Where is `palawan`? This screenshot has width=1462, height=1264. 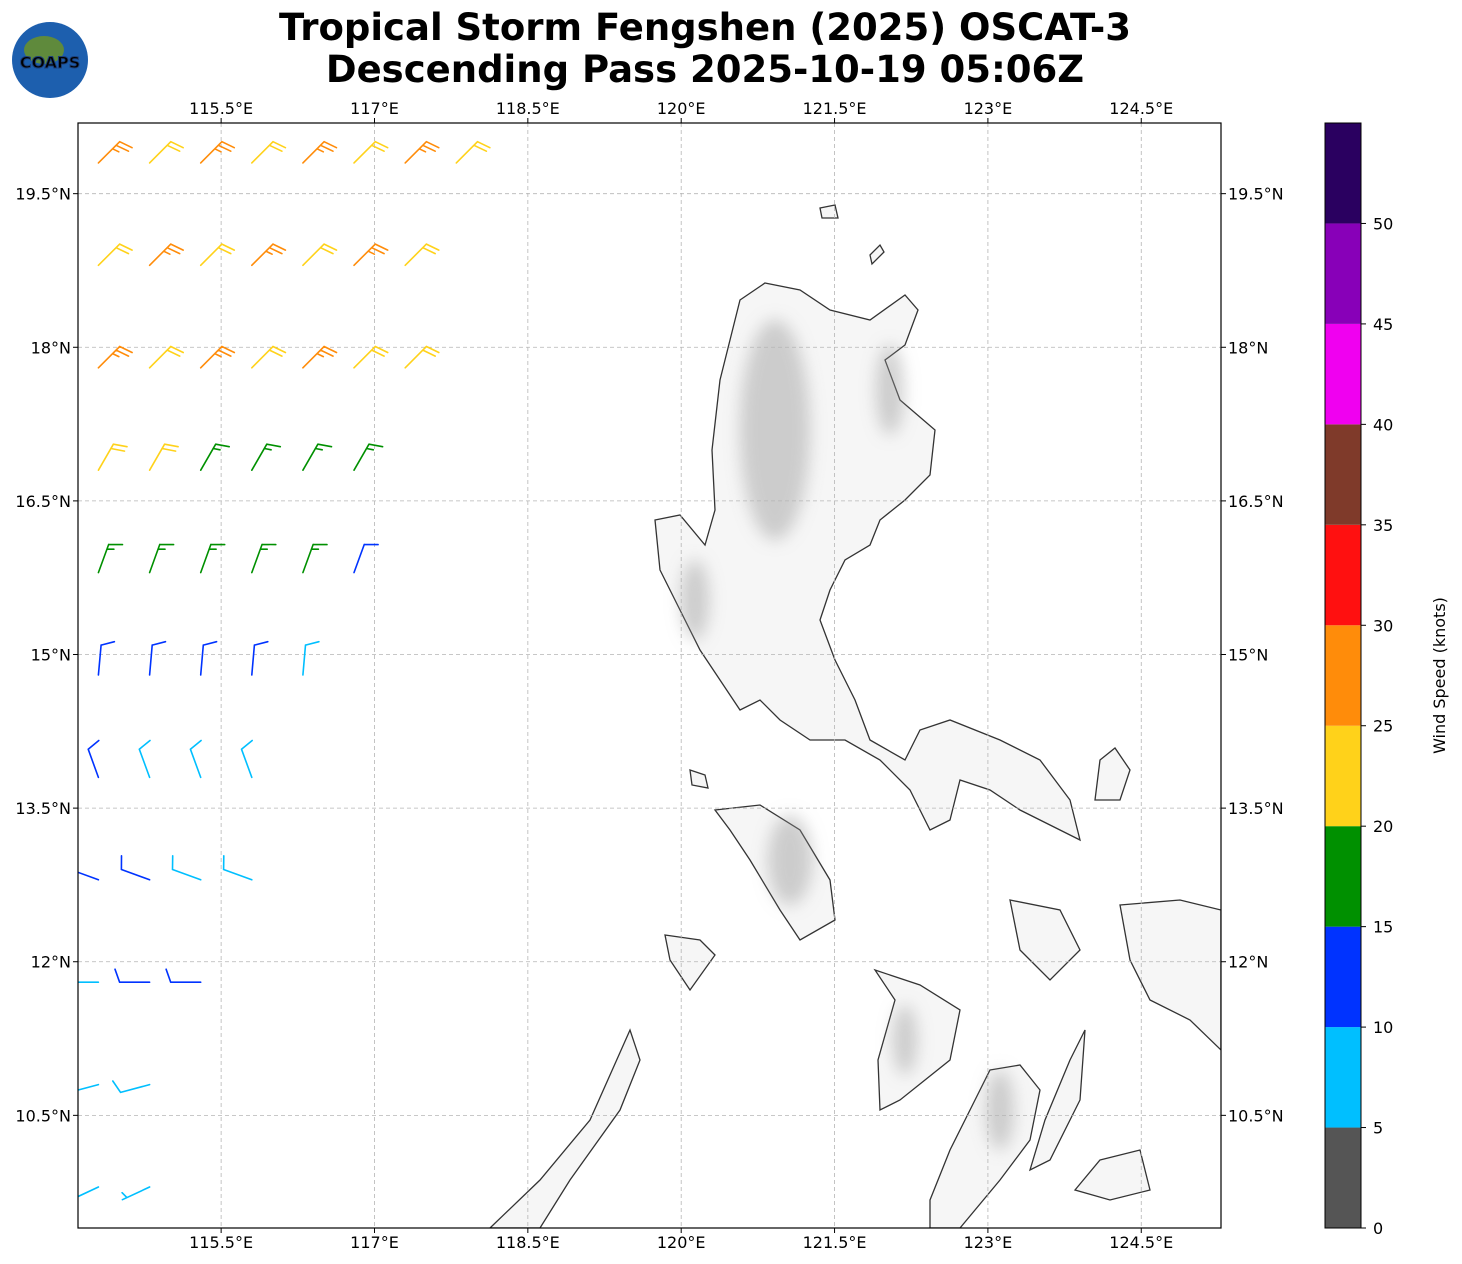 palawan is located at coordinates (565, 1128).